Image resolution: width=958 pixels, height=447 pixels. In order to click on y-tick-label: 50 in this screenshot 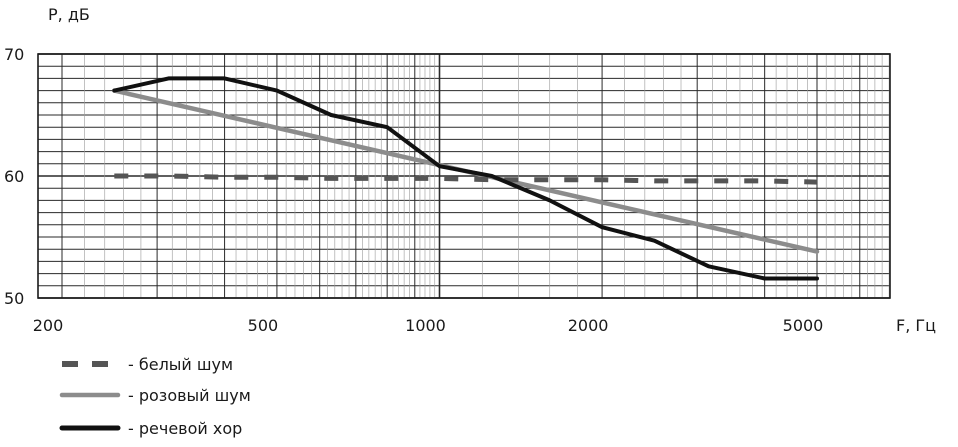, I will do `click(14, 298)`.